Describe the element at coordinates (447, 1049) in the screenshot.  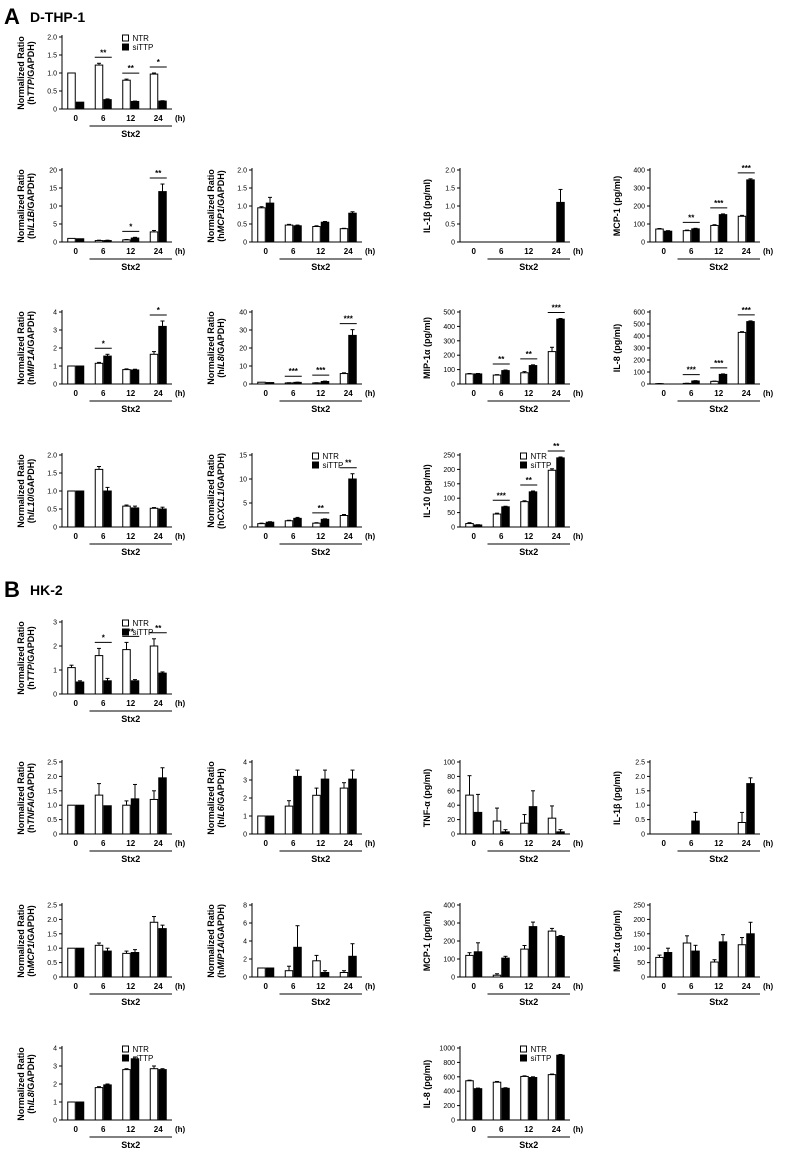
I see `y-tick-label: 1000` at that location.